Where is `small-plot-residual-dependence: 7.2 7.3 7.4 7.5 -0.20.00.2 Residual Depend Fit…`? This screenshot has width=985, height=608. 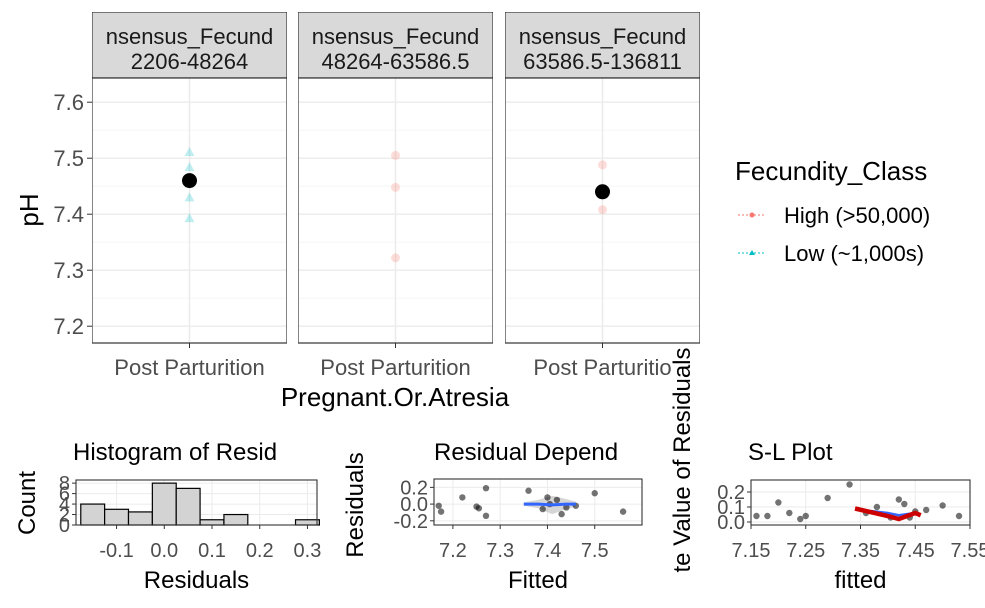
small-plot-residual-dependence: 7.2 7.3 7.4 7.5 -0.20.00.2 Residual Depend Fit… is located at coordinates (492, 516).